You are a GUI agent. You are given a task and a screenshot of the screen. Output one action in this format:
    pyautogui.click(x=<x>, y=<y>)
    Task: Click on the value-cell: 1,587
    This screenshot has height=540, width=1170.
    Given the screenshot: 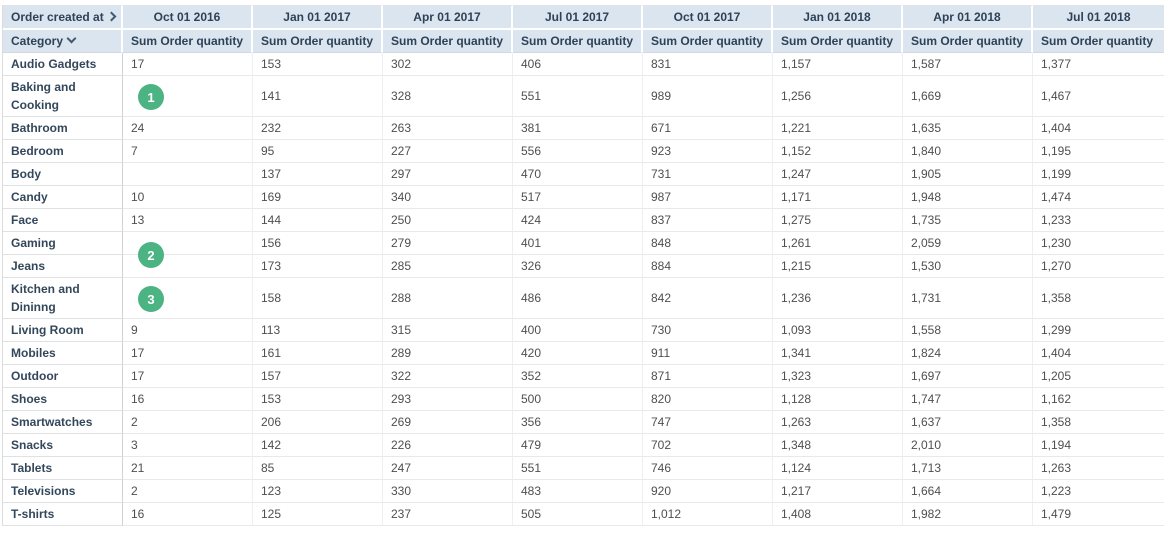 What is the action you would take?
    pyautogui.click(x=968, y=64)
    